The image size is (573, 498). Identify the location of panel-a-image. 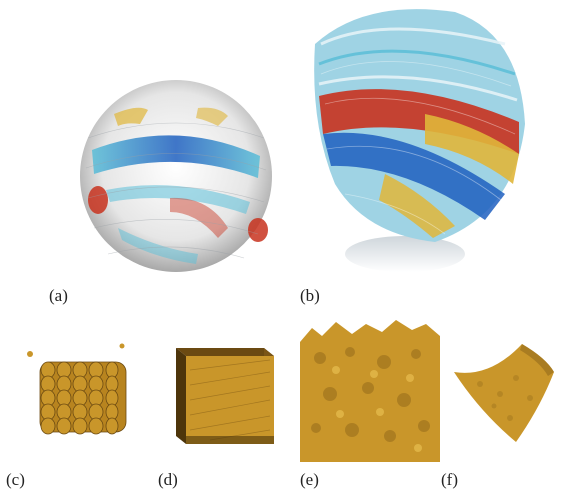
(176, 176).